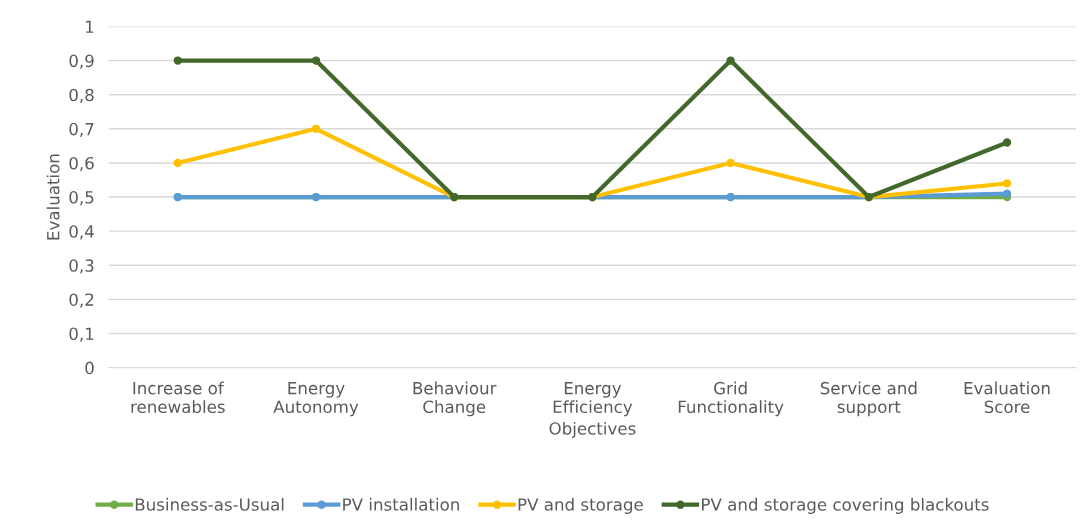  What do you see at coordinates (593, 399) in the screenshot?
I see `x-tick-label: Energy Efficiency` at bounding box center [593, 399].